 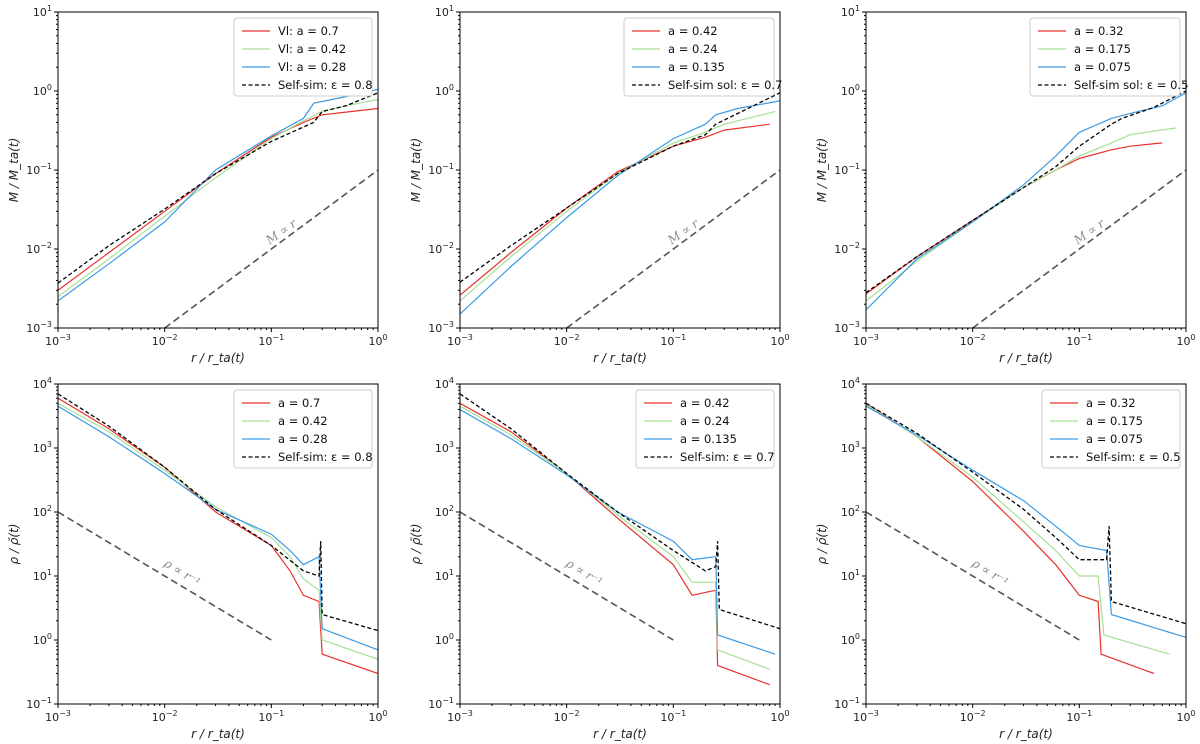 What do you see at coordinates (708, 439) in the screenshot?
I see `legend-entry: a = 0.135` at bounding box center [708, 439].